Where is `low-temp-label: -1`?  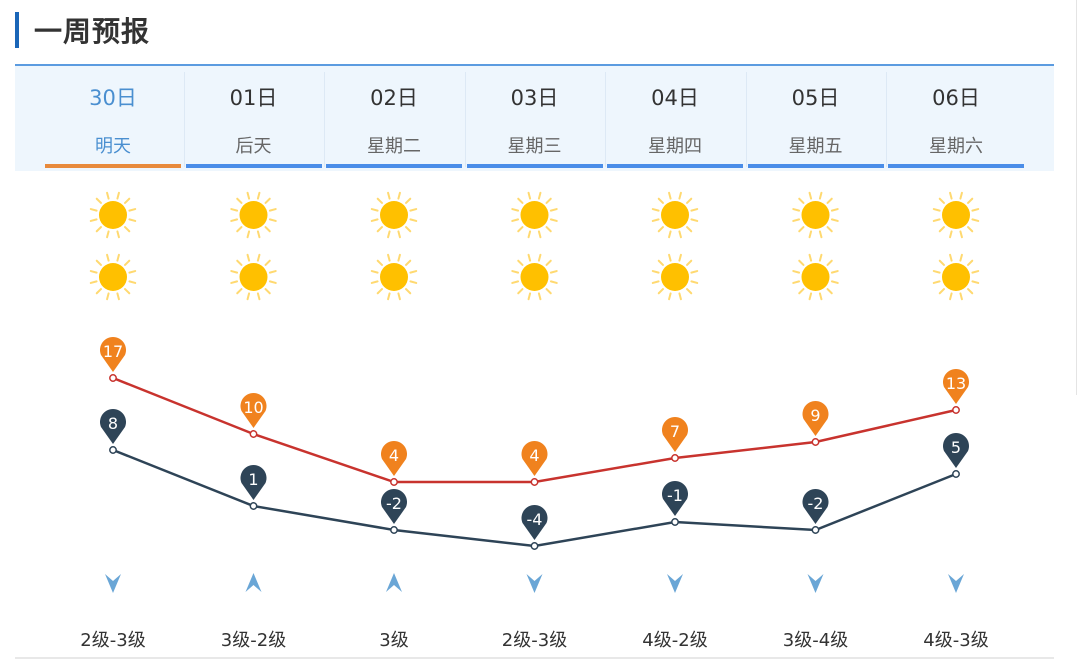
low-temp-label: -1 is located at coordinates (675, 495).